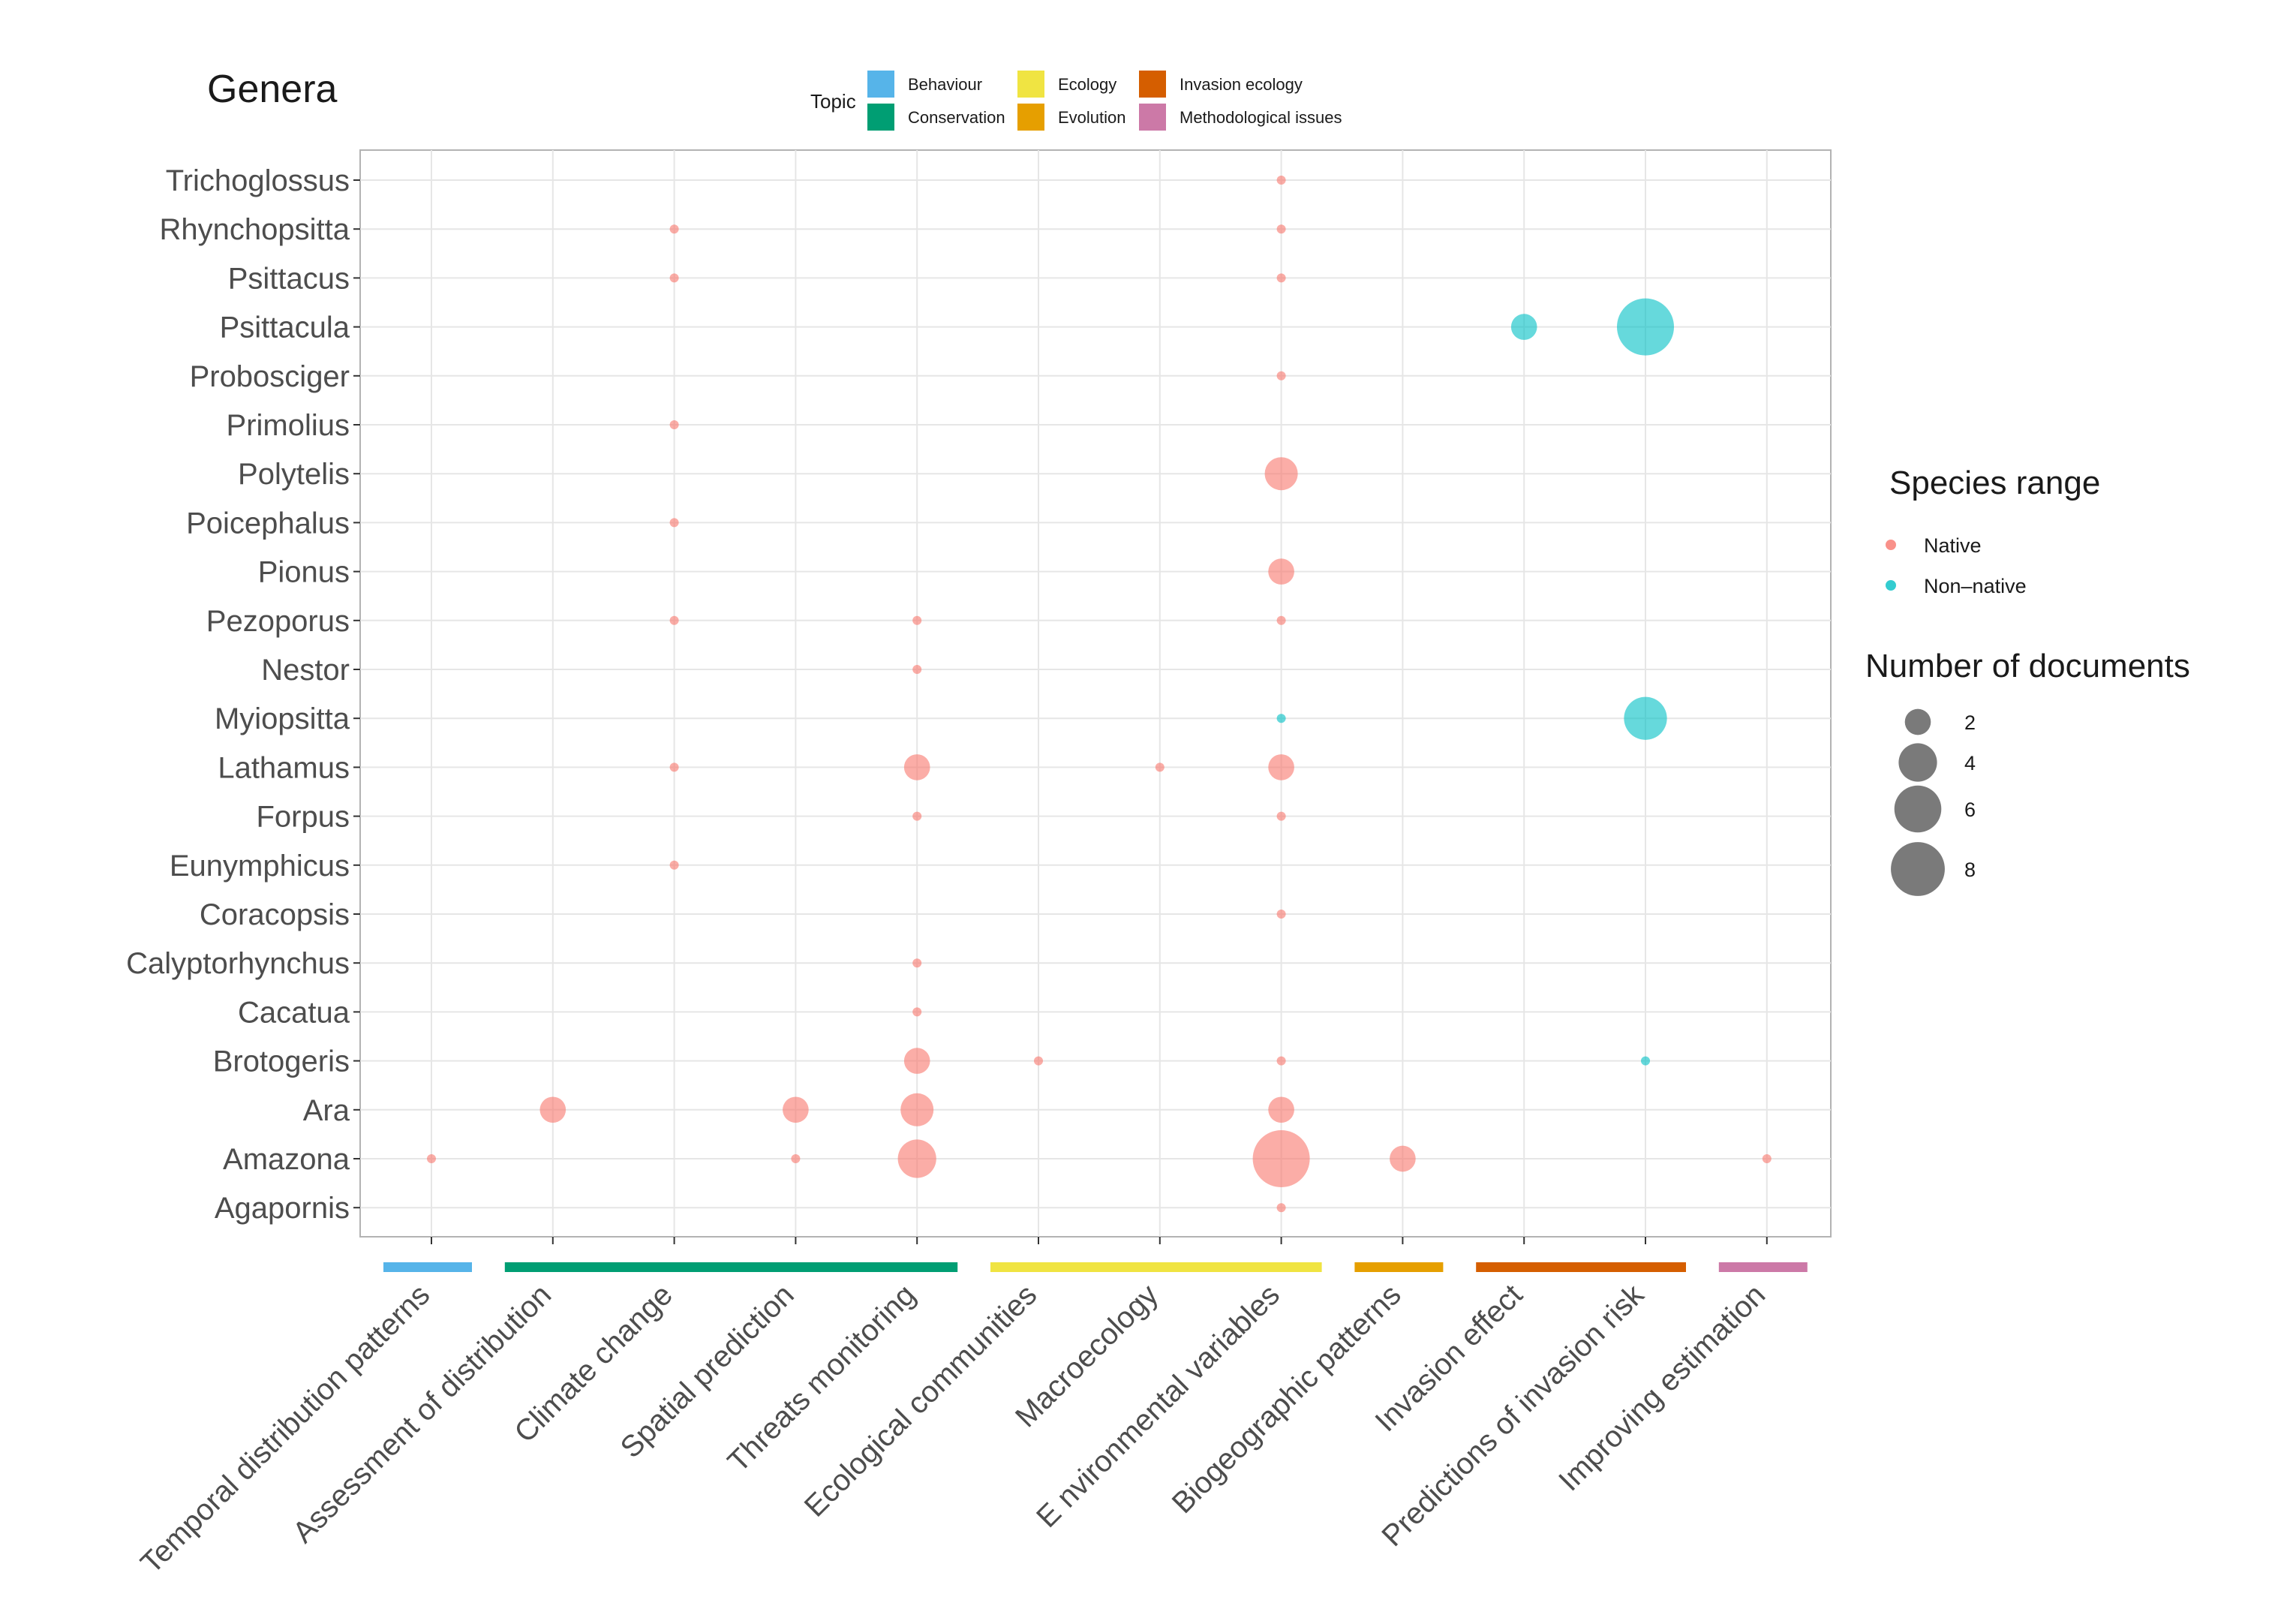 This screenshot has height=1624, width=2296. I want to click on topic-label-behaviour: Behaviour, so click(945, 84).